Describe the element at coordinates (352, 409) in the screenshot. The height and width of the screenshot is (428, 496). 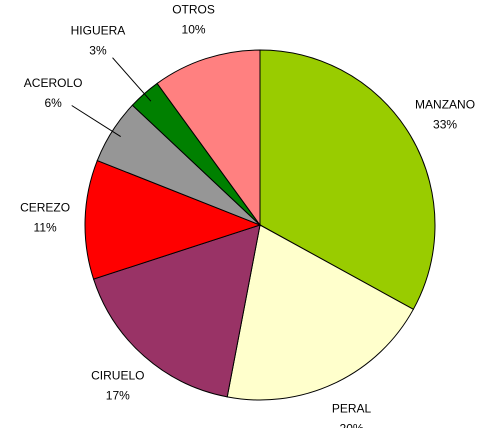
I see `slice-label: PERAL` at that location.